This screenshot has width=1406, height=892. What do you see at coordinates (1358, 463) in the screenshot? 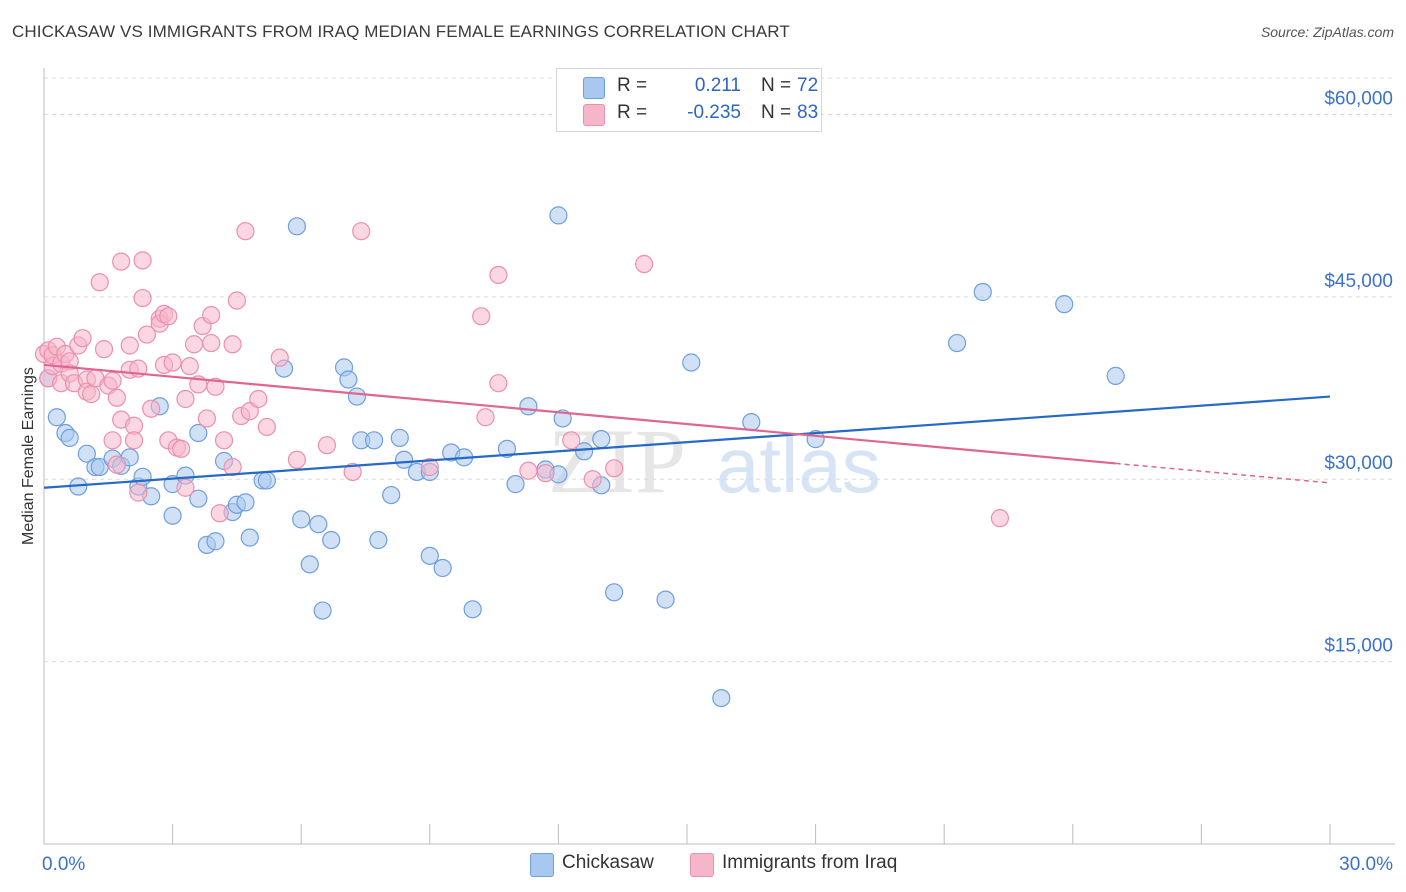
I see `y-tick-label: $30,000` at bounding box center [1358, 463].